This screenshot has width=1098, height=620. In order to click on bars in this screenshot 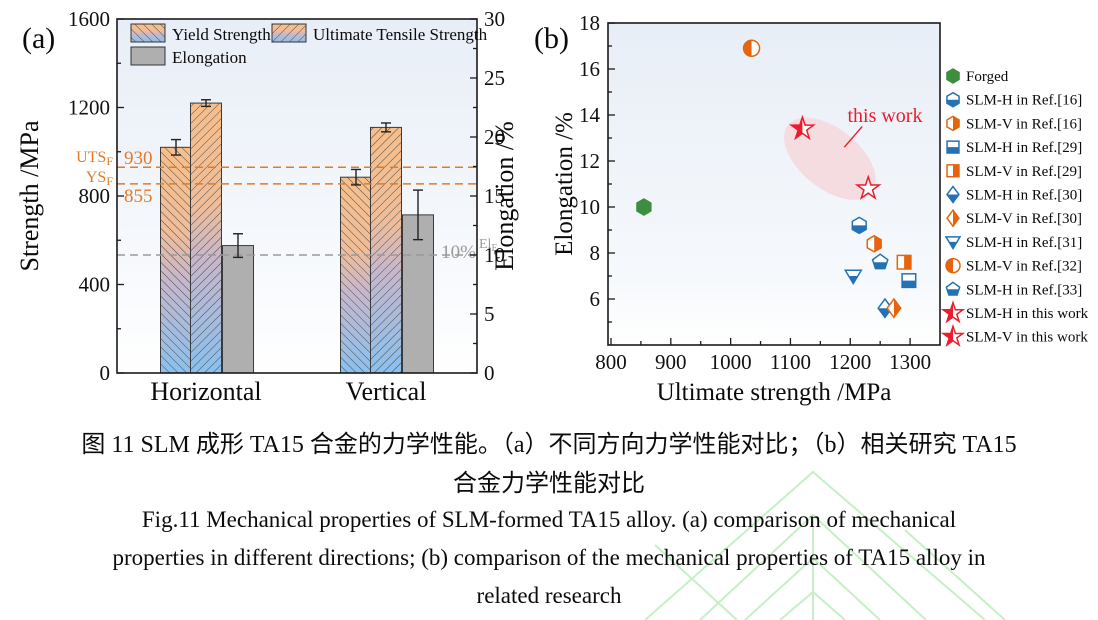, I will do `click(297, 238)`.